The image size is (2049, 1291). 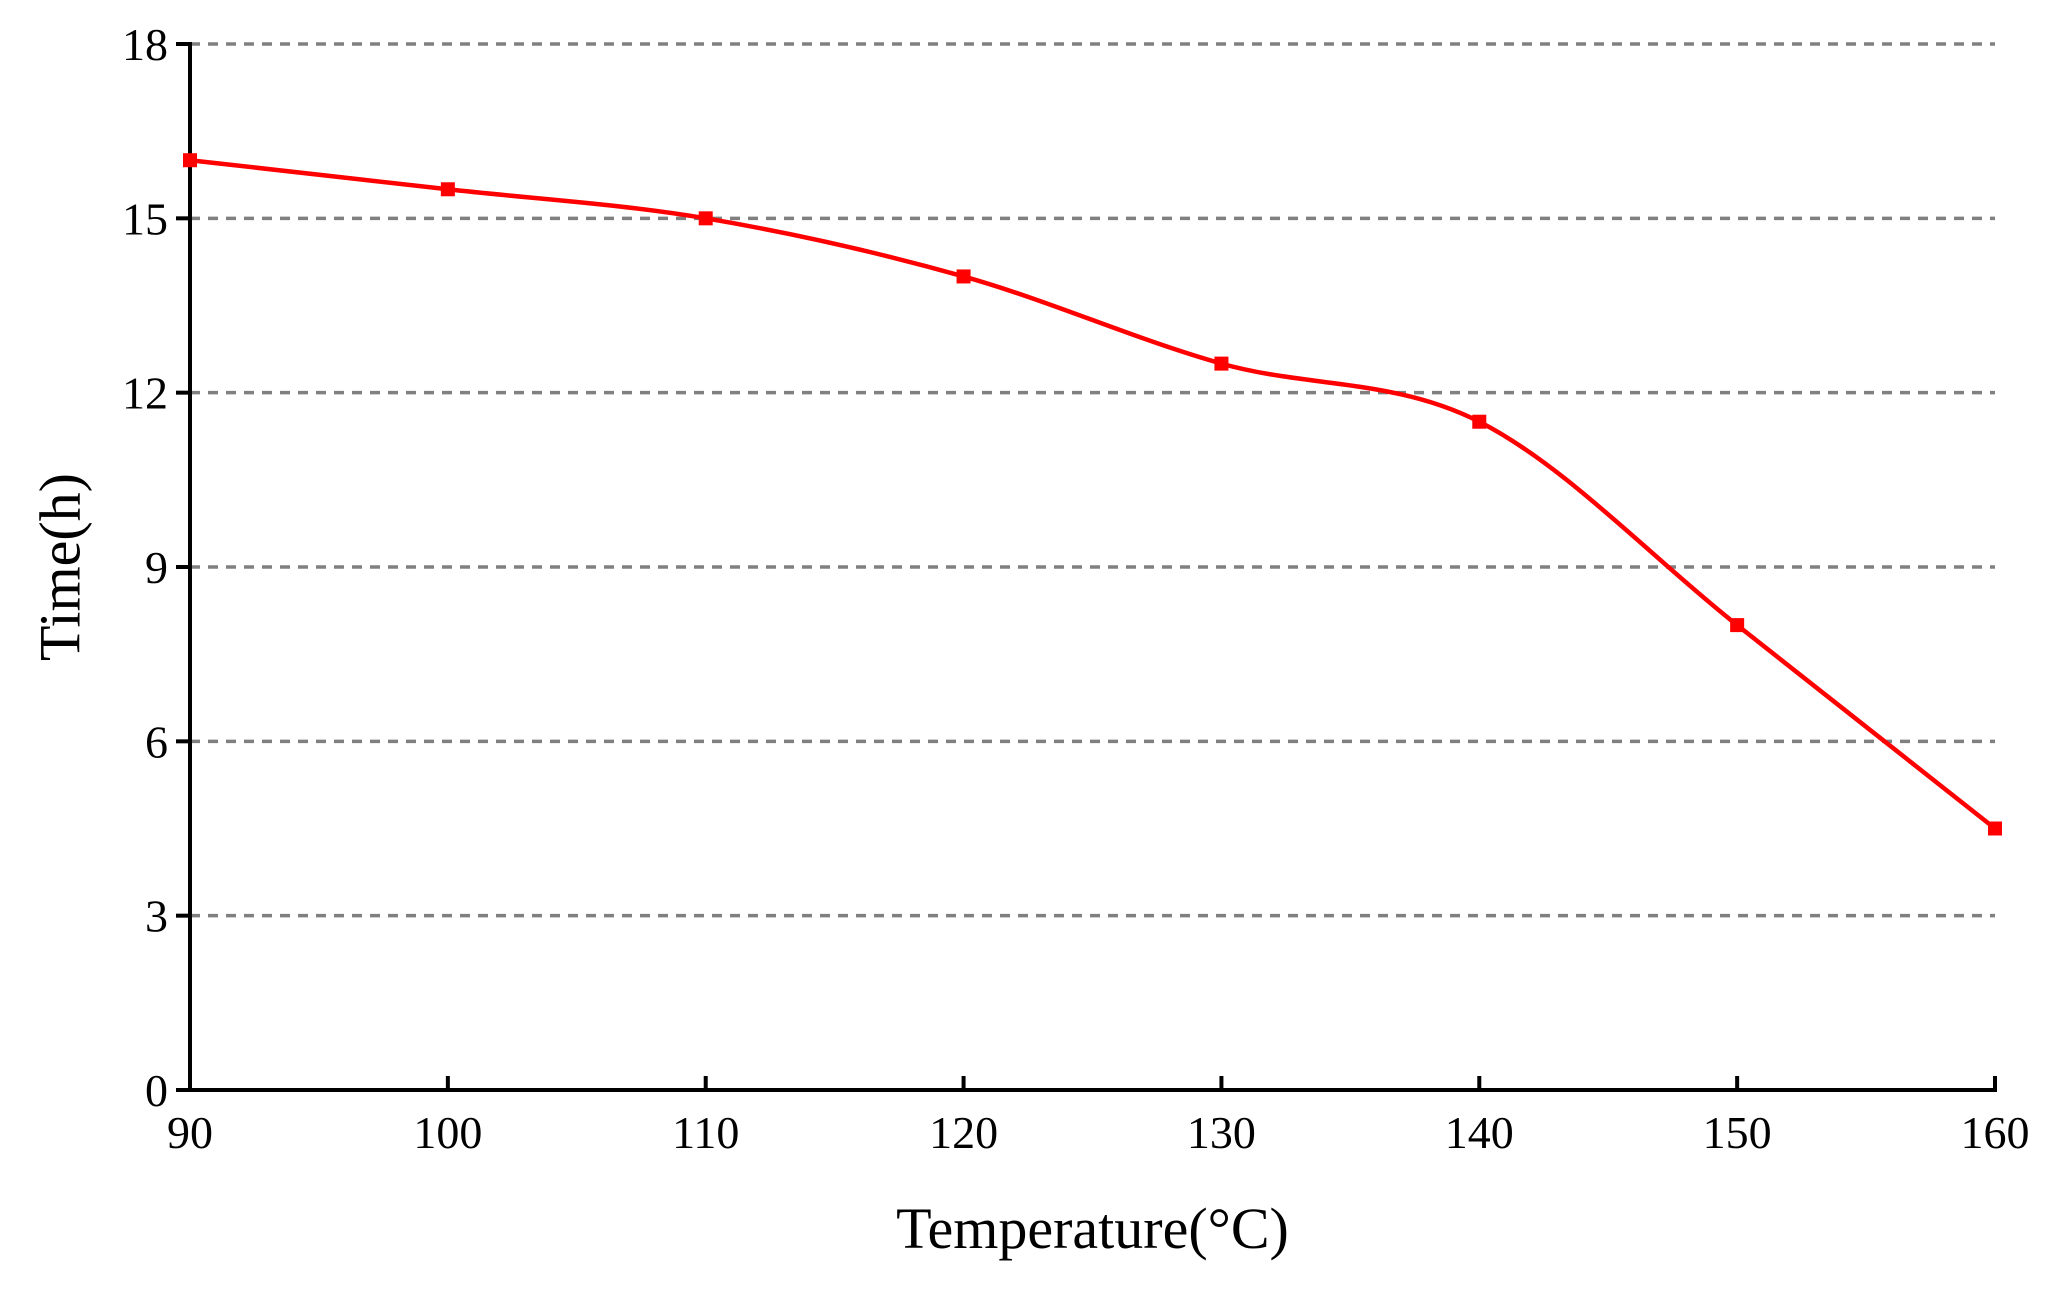 What do you see at coordinates (145, 218) in the screenshot?
I see `y-tick-label: 15` at bounding box center [145, 218].